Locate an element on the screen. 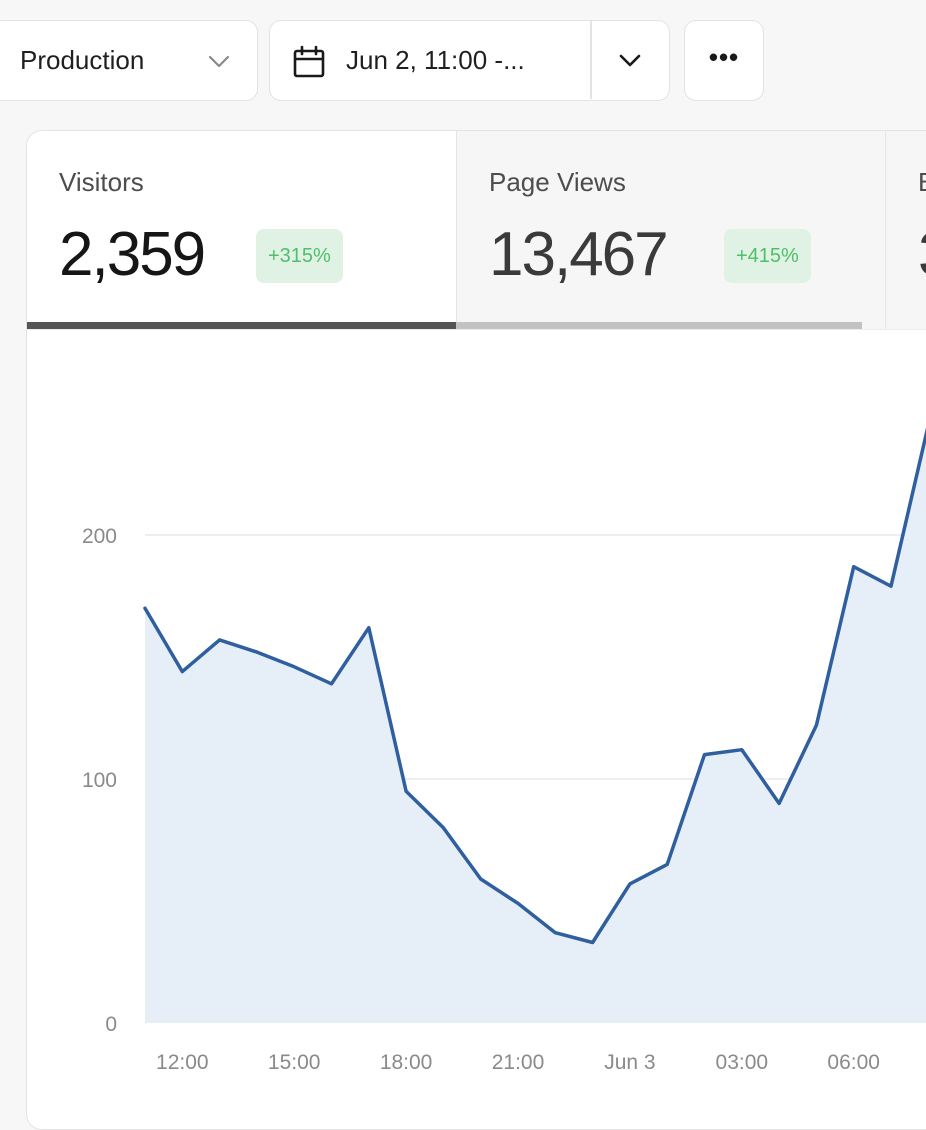 The height and width of the screenshot is (1130, 926). toolbar: Production Jun 2, 11:00 -... ••• is located at coordinates (463, 60).